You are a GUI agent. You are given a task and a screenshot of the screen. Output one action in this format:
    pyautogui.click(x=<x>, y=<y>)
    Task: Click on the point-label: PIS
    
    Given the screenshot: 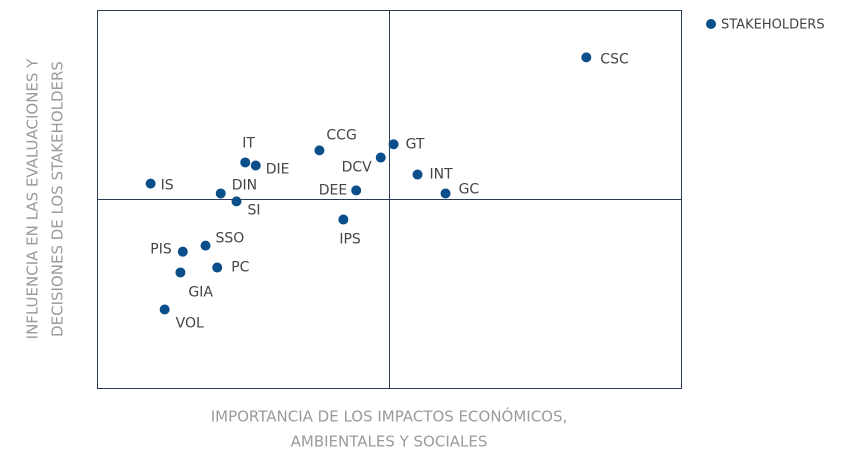 What is the action you would take?
    pyautogui.click(x=161, y=250)
    